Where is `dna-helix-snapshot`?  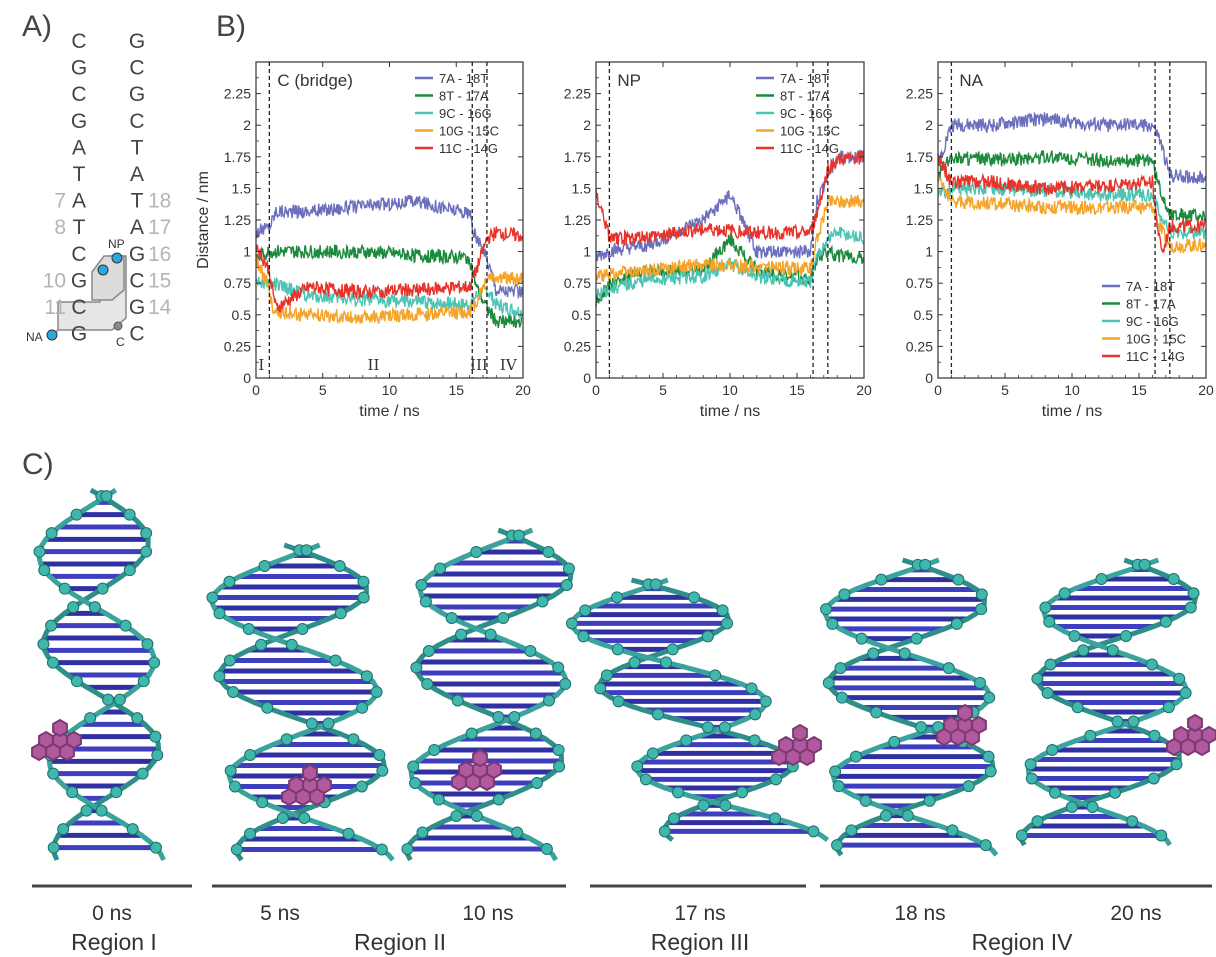 dna-helix-snapshot is located at coordinates (697, 709).